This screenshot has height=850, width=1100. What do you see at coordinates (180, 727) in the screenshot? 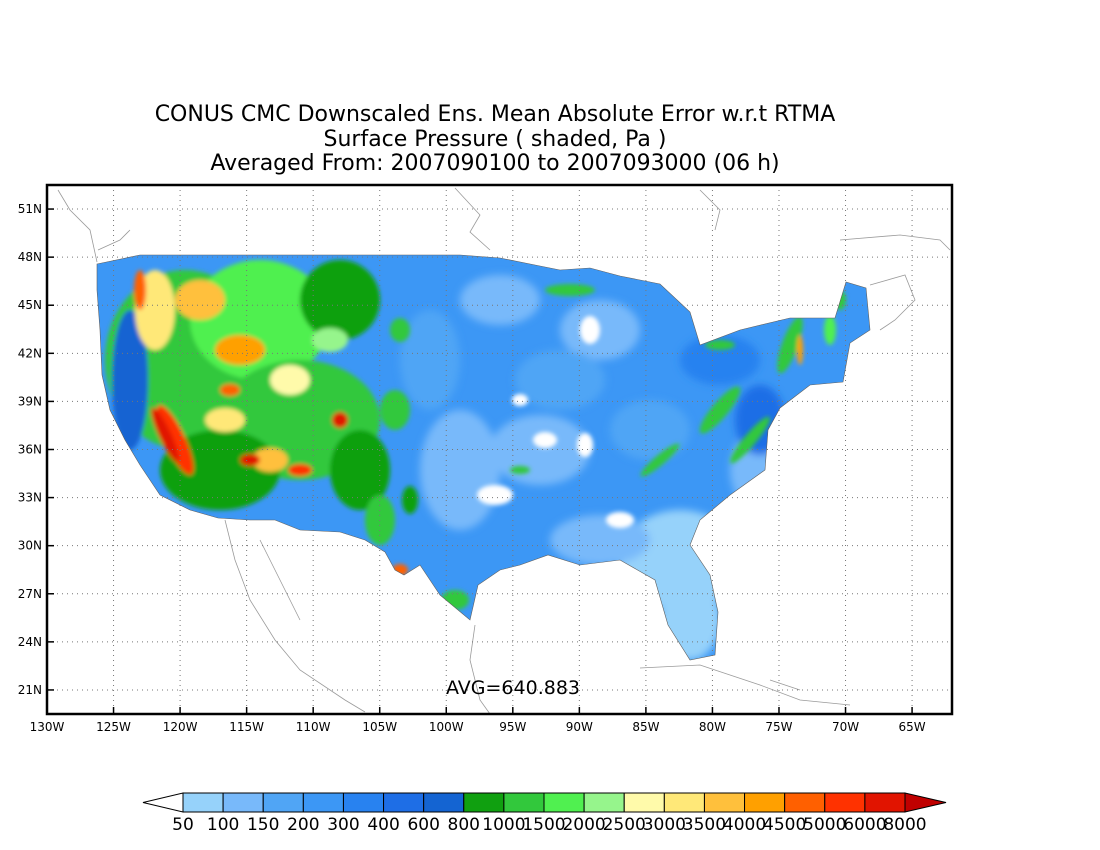
I see `lon-label: 120W` at bounding box center [180, 727].